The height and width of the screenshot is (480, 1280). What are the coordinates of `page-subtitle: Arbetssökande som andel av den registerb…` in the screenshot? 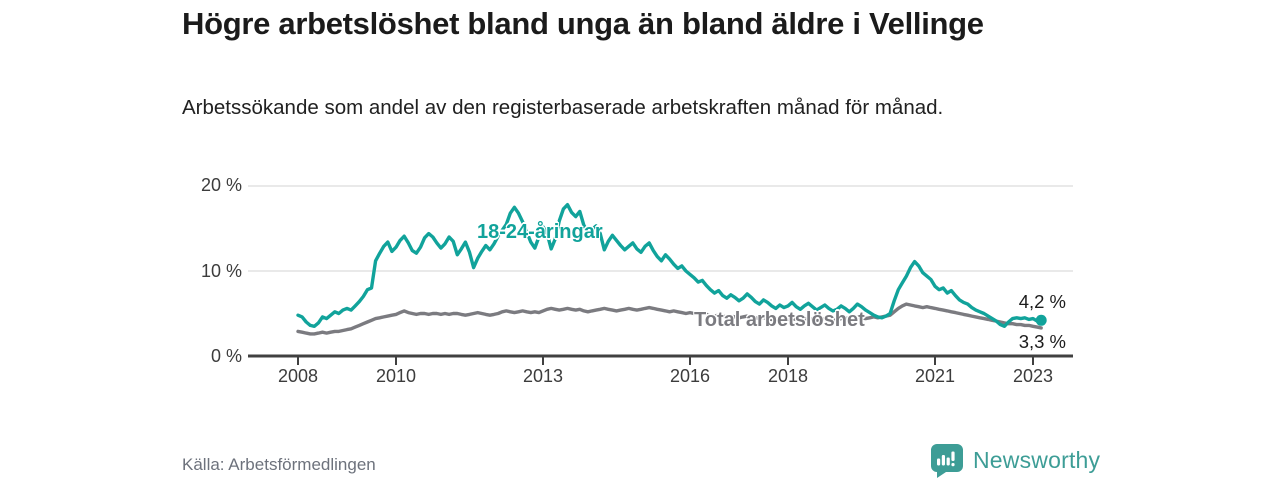 It's located at (563, 107).